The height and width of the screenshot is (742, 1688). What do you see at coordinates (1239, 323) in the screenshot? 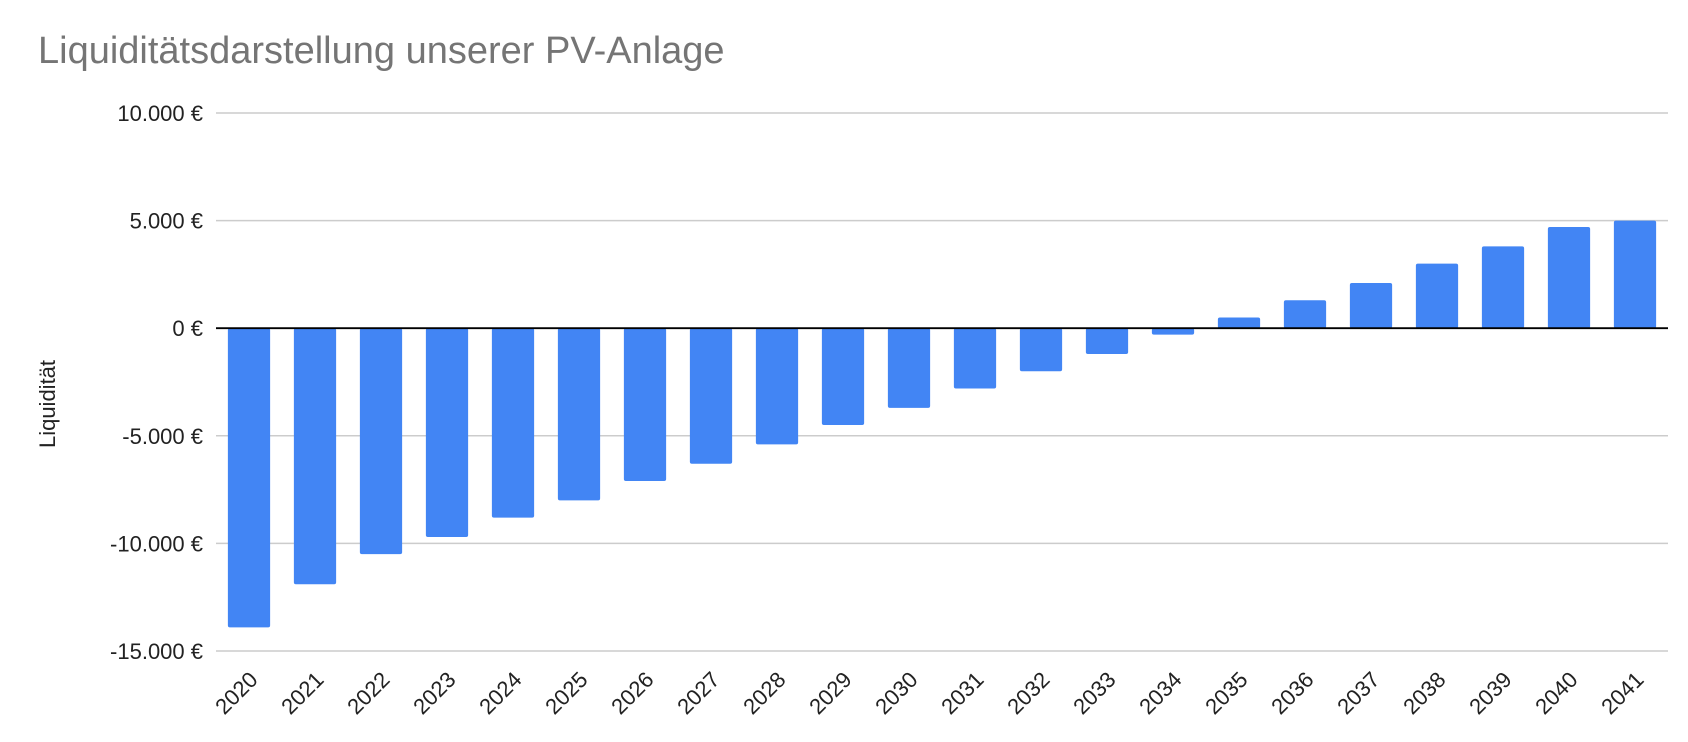
I see `bar-2035` at bounding box center [1239, 323].